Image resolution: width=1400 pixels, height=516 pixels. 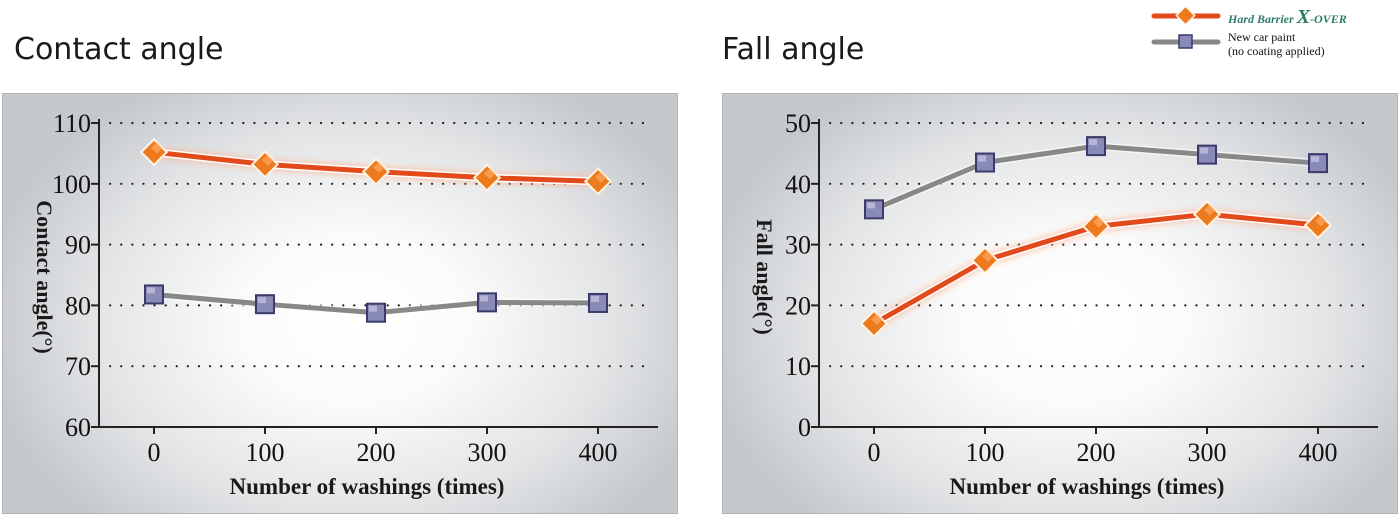 I want to click on y-tick-label: 30, so click(x=798, y=245).